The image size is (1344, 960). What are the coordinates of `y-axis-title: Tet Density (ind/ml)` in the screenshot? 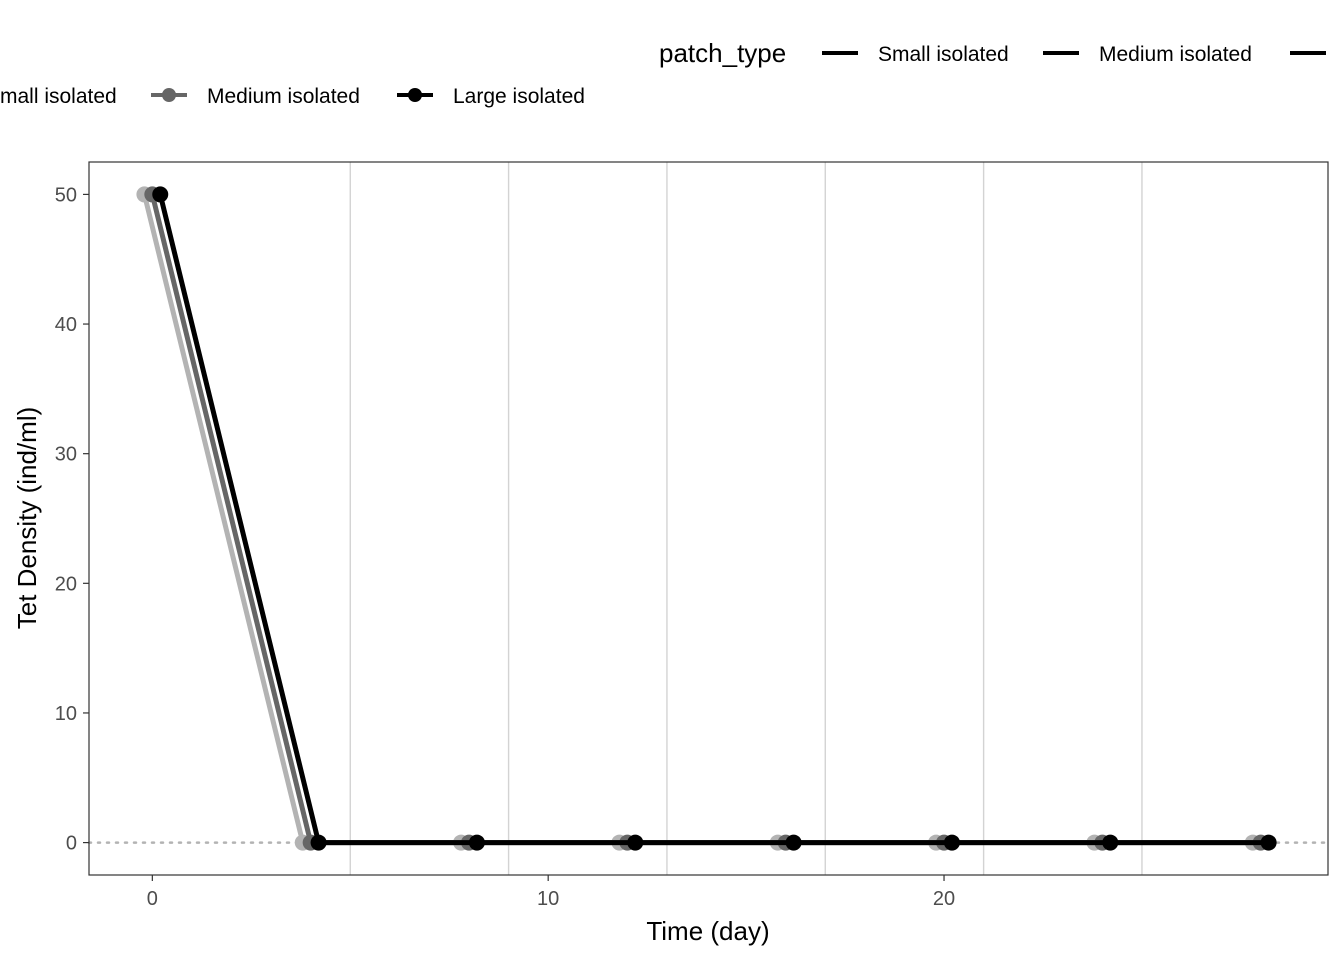 It's located at (27, 518).